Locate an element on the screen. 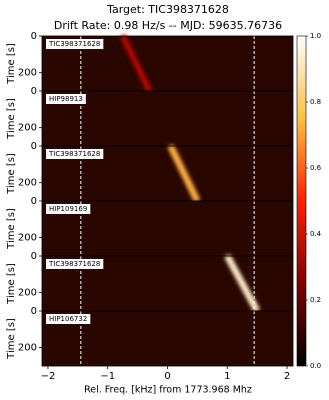 The image size is (329, 400). x-tick-label: 0 is located at coordinates (167, 376).